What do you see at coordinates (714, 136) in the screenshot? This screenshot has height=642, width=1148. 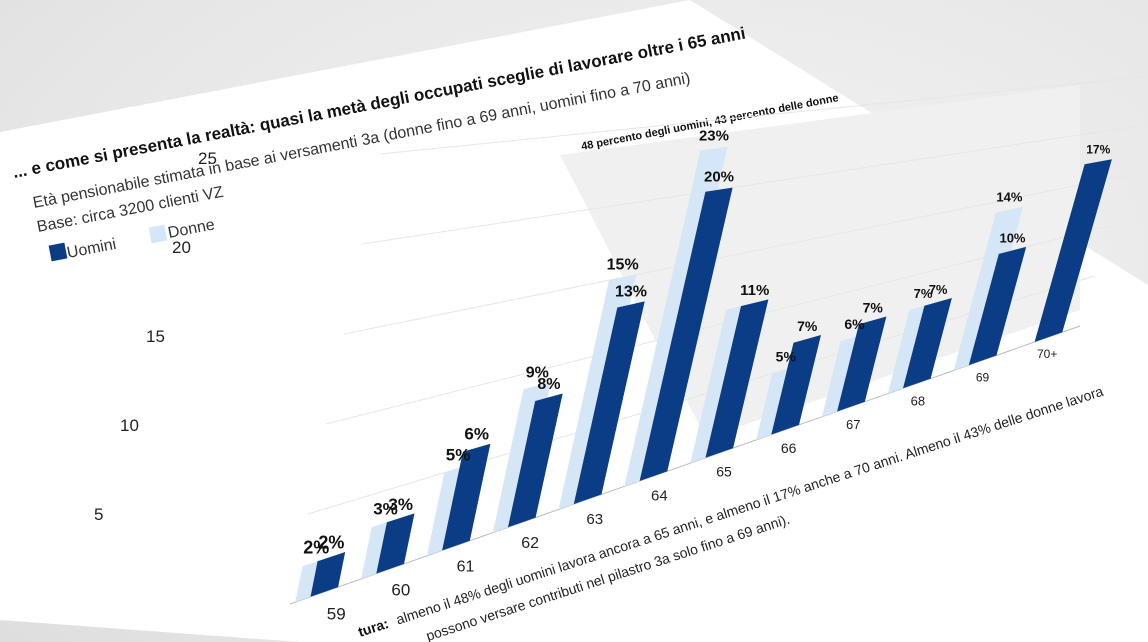 I see `label-donne-64: 23%` at bounding box center [714, 136].